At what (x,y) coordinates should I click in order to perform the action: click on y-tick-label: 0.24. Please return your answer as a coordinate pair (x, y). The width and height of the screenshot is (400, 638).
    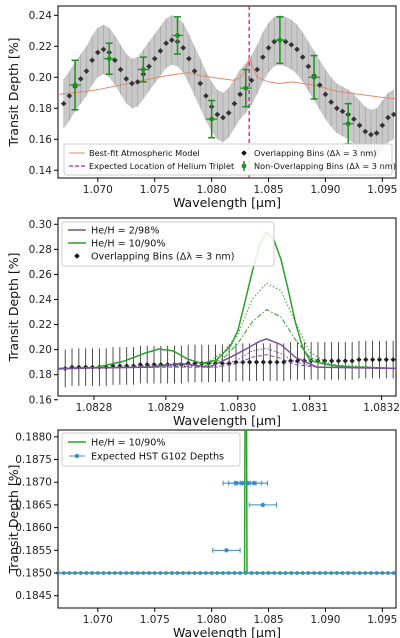
    Looking at the image, I should click on (41, 16).